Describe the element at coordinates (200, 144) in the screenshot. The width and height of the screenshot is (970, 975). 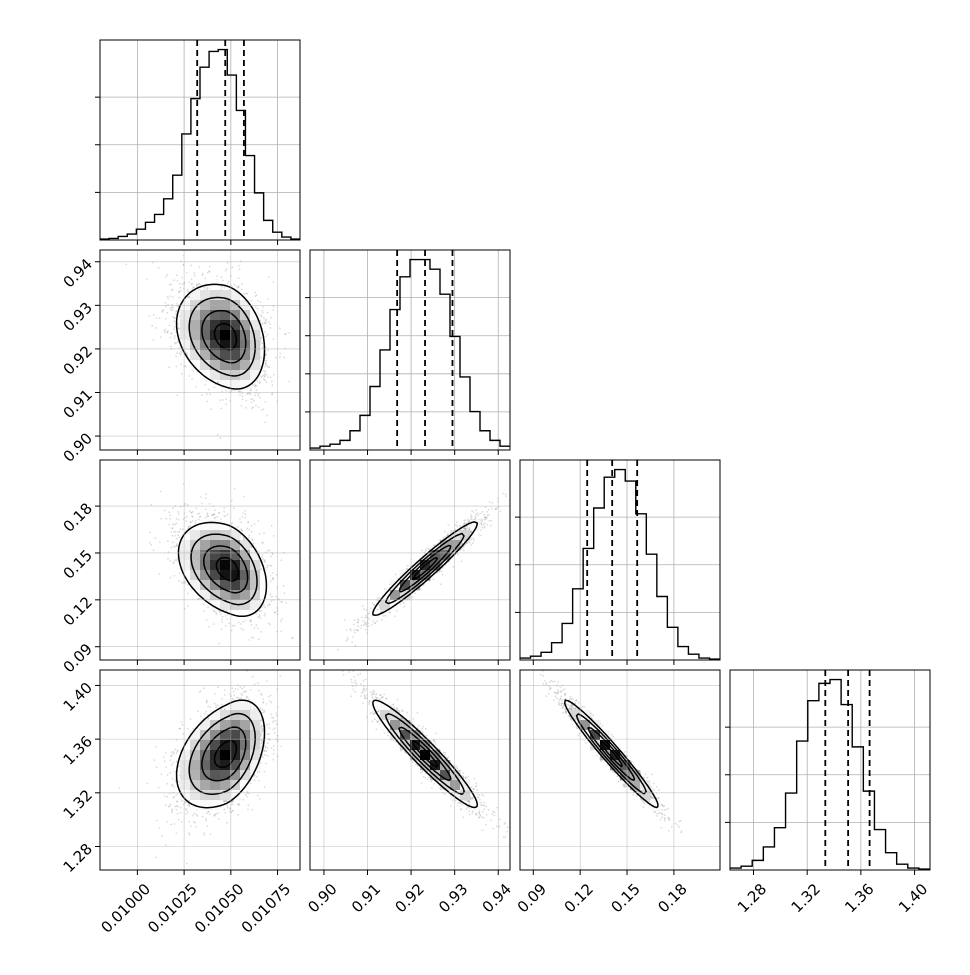
I see `hist-0-steps` at that location.